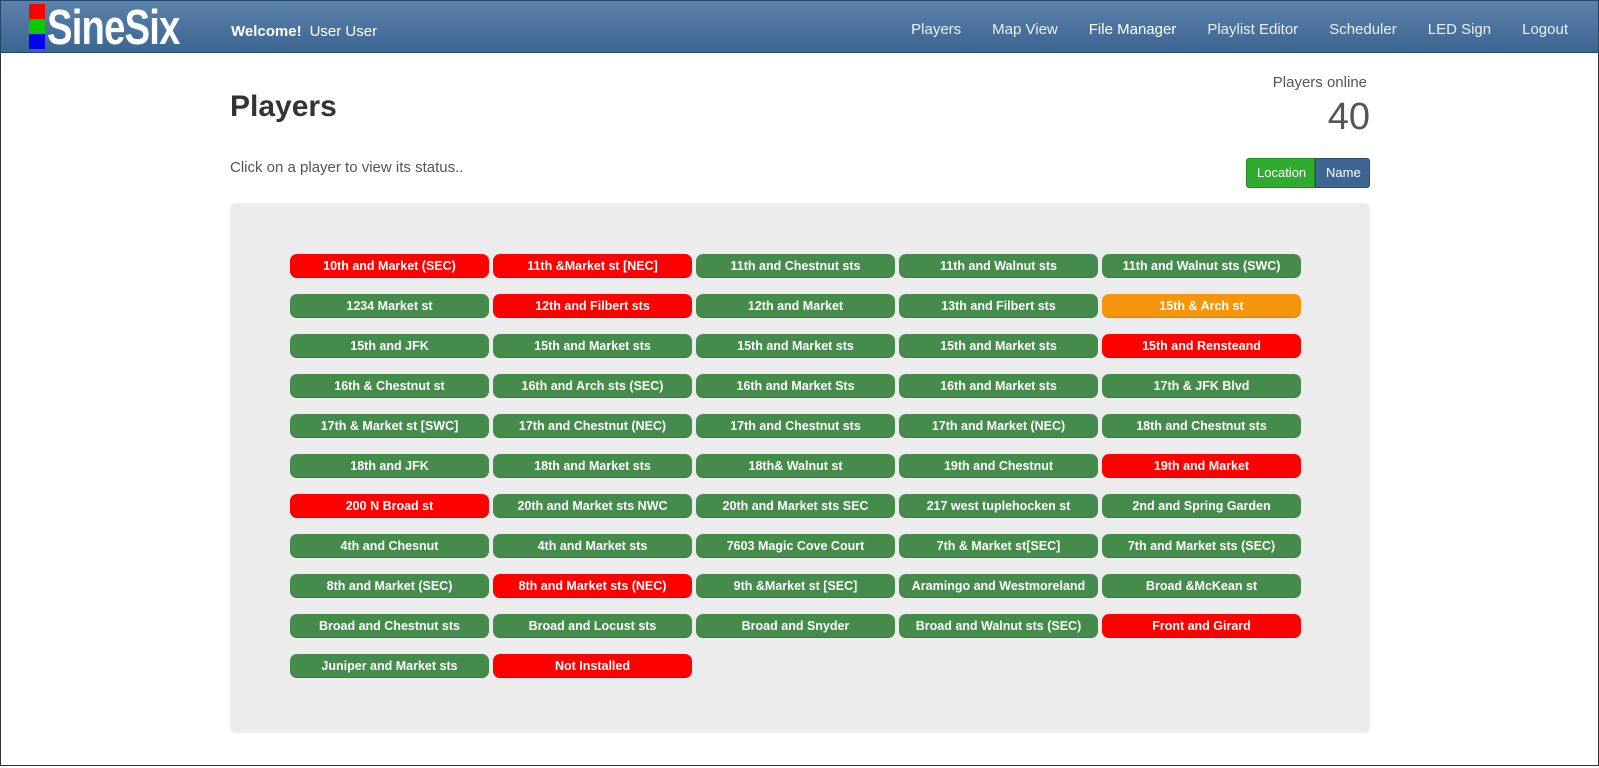 This screenshot has width=1599, height=768. What do you see at coordinates (795, 546) in the screenshot?
I see `player-button: 7603 Magic Cove Court` at bounding box center [795, 546].